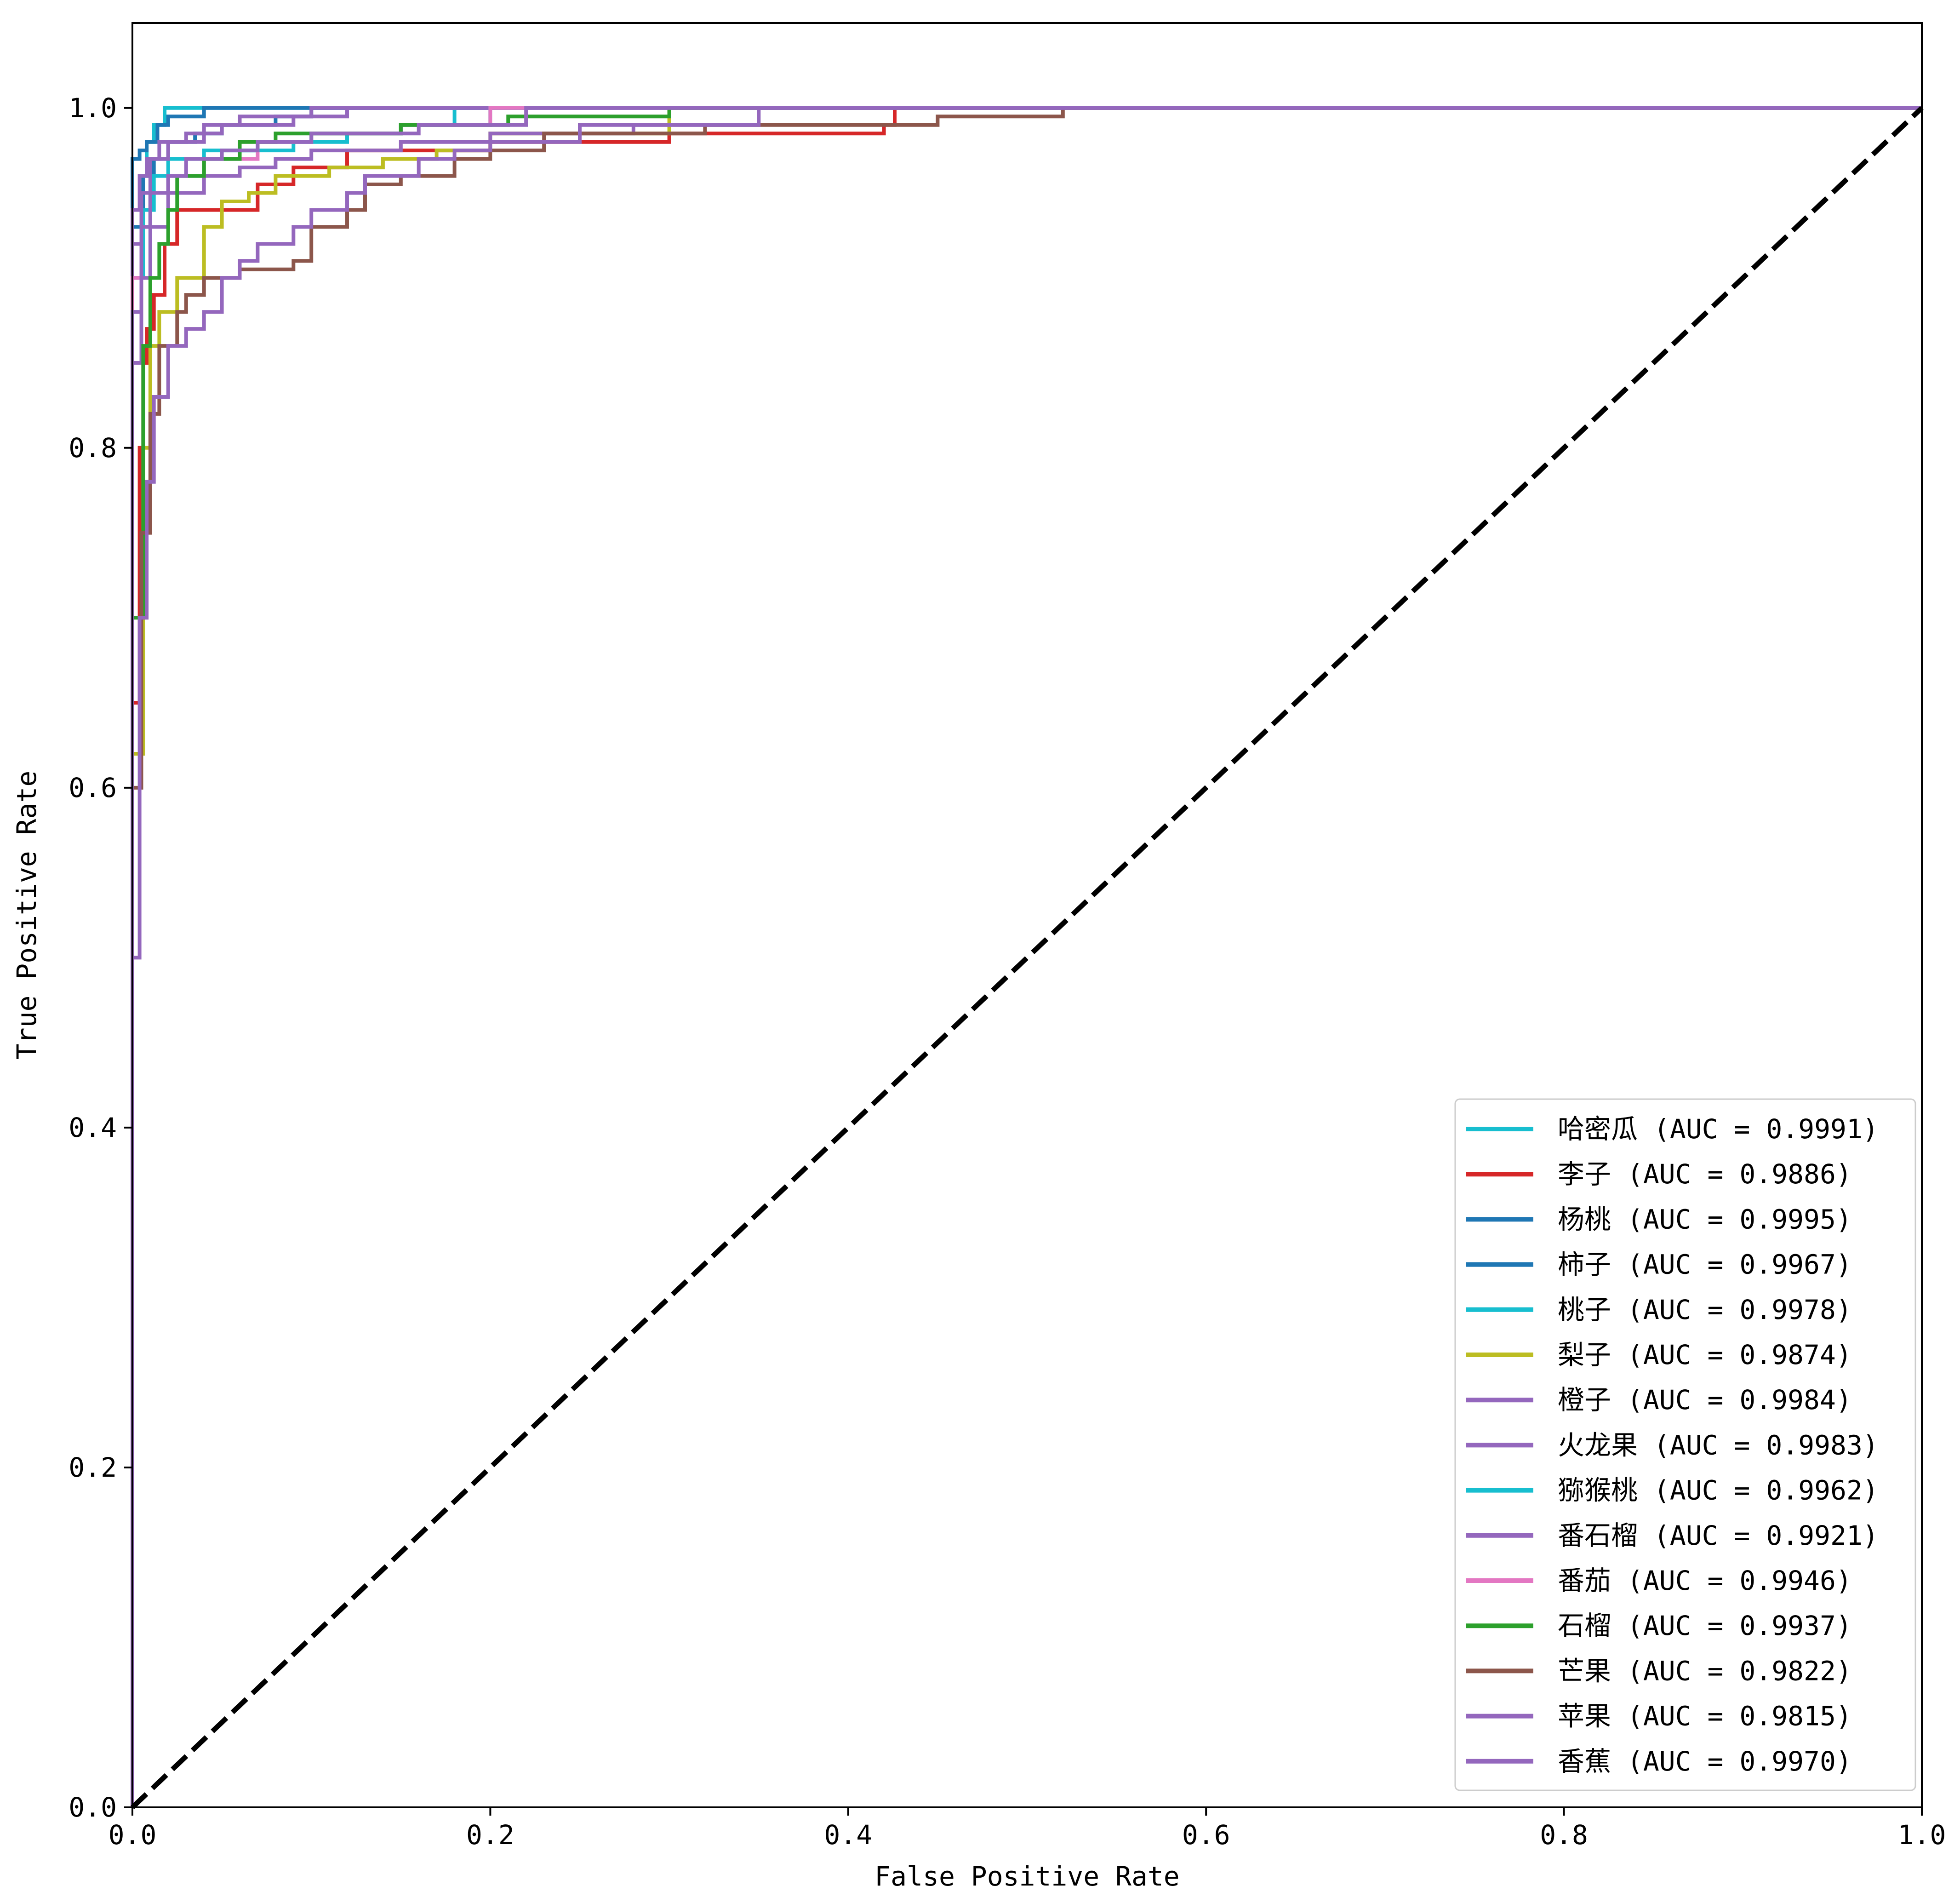  What do you see at coordinates (1718, 1535) in the screenshot?
I see `legend-label: 番石榴 (AUC = 0.9921)` at bounding box center [1718, 1535].